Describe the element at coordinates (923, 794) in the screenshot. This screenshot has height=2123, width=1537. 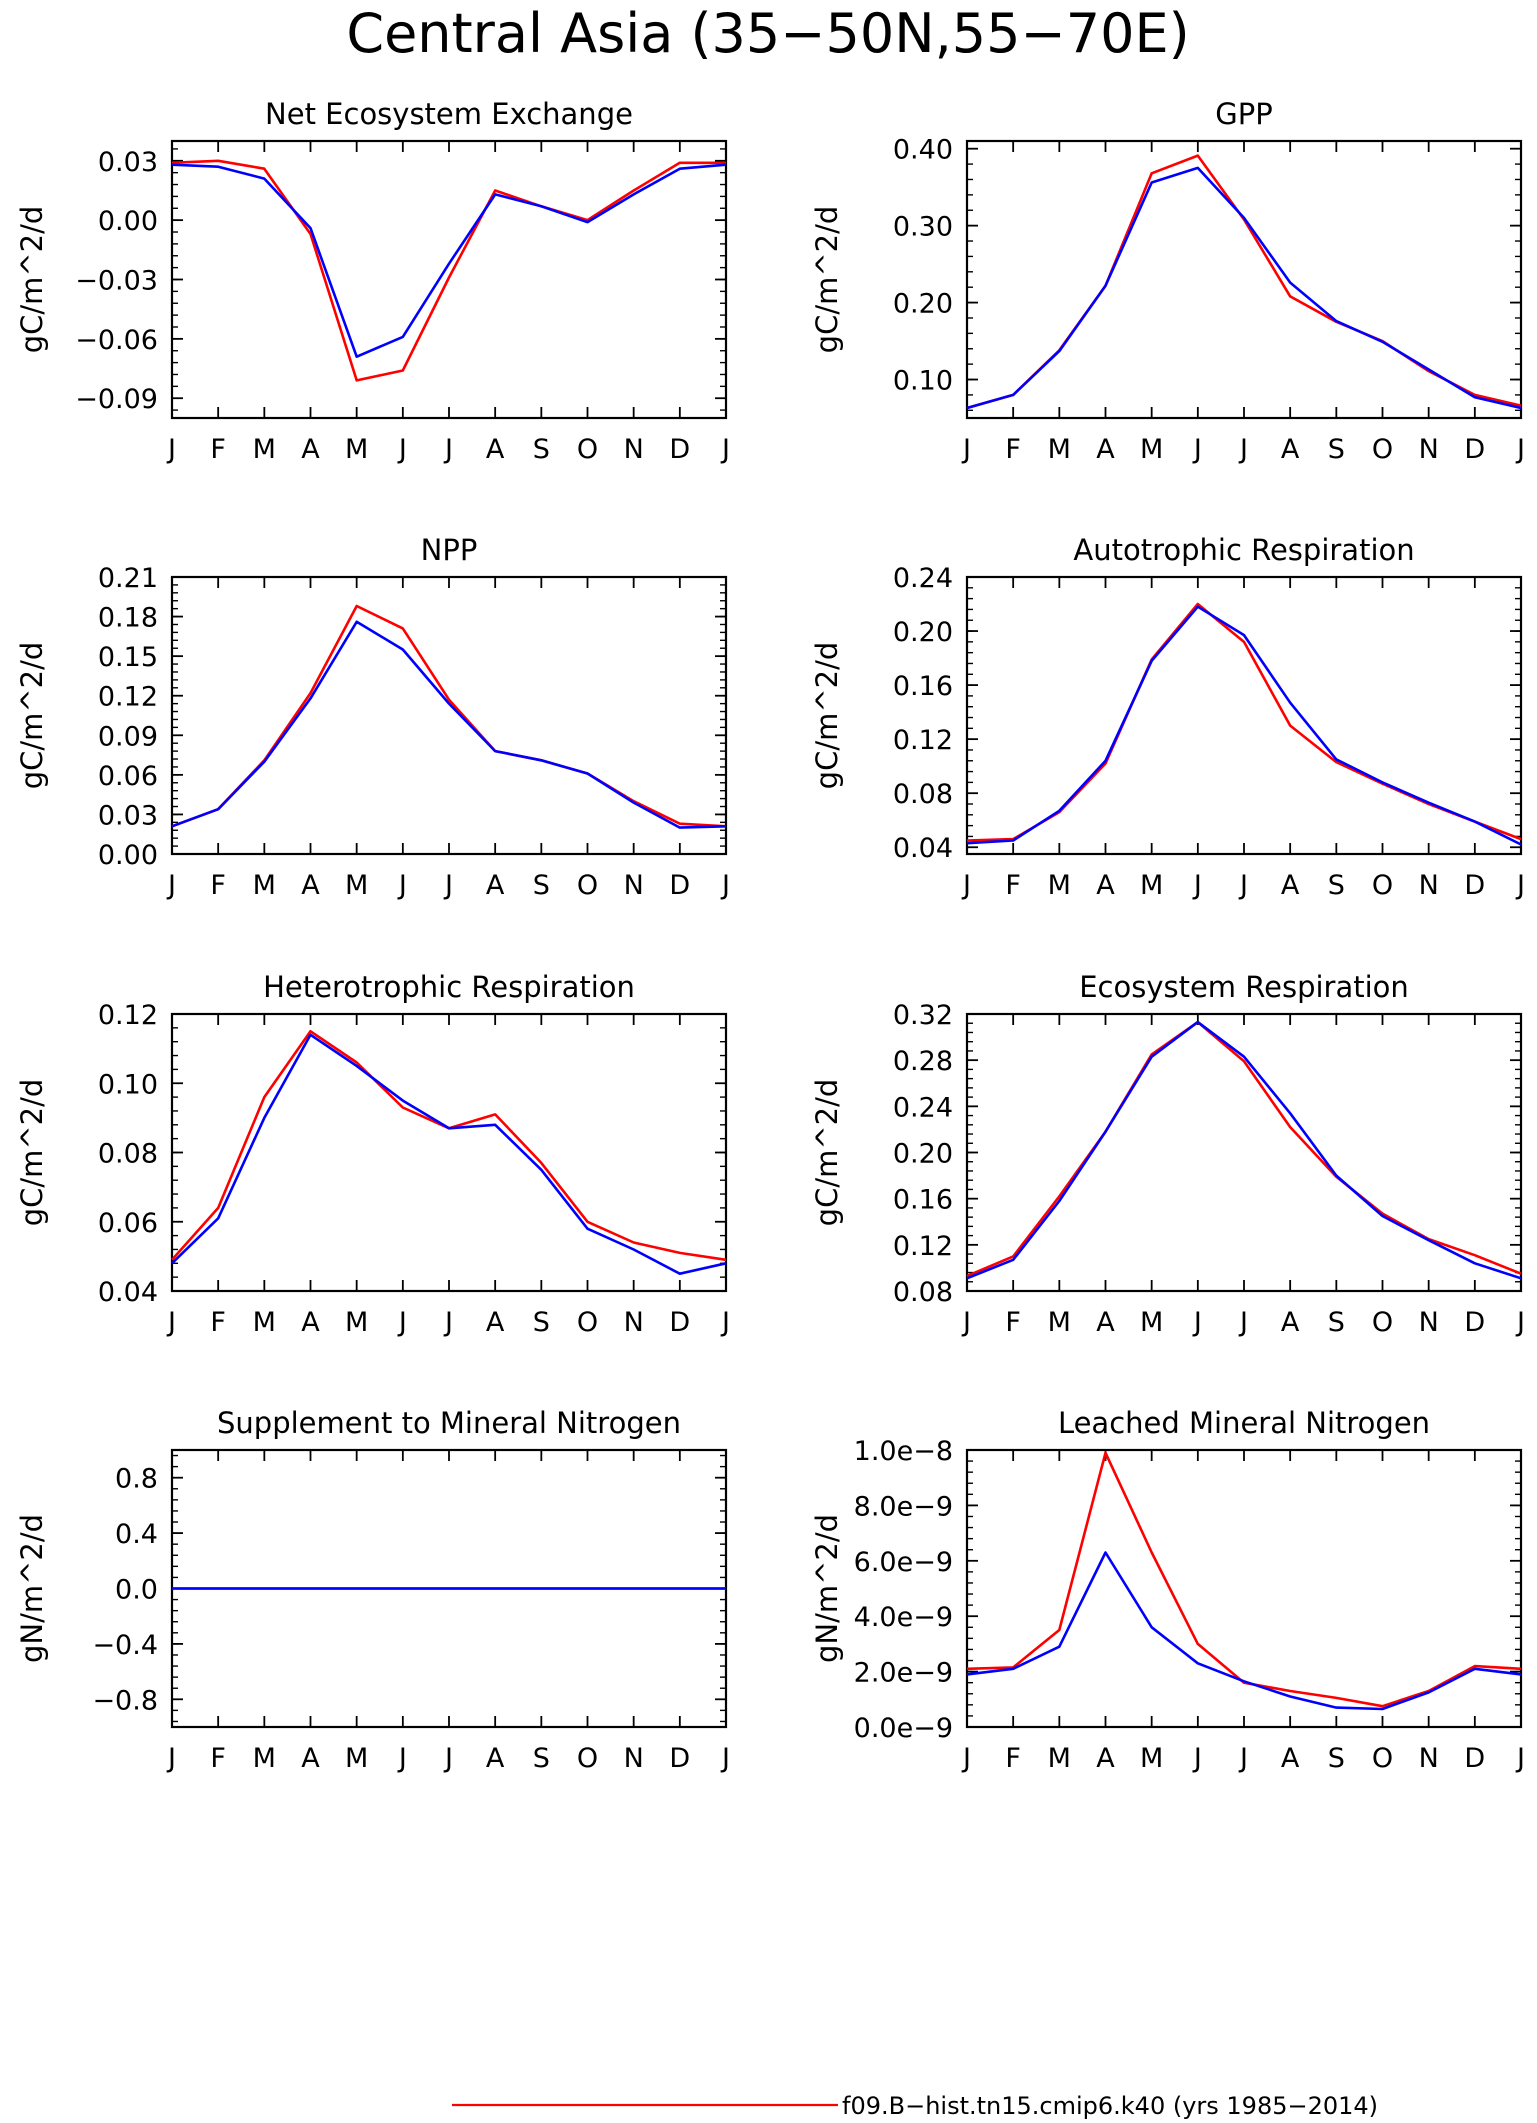
I see `y-tick-label: 0.08` at that location.